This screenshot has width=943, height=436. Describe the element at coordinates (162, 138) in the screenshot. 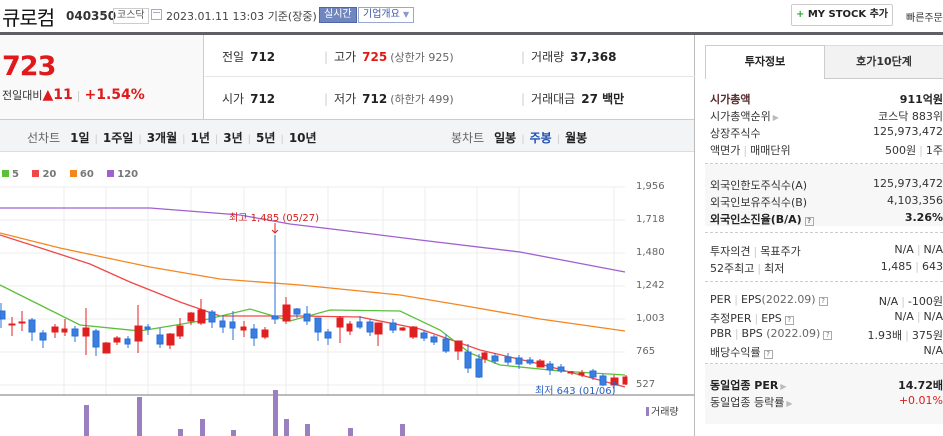

I see `period-3m: 3개월` at that location.